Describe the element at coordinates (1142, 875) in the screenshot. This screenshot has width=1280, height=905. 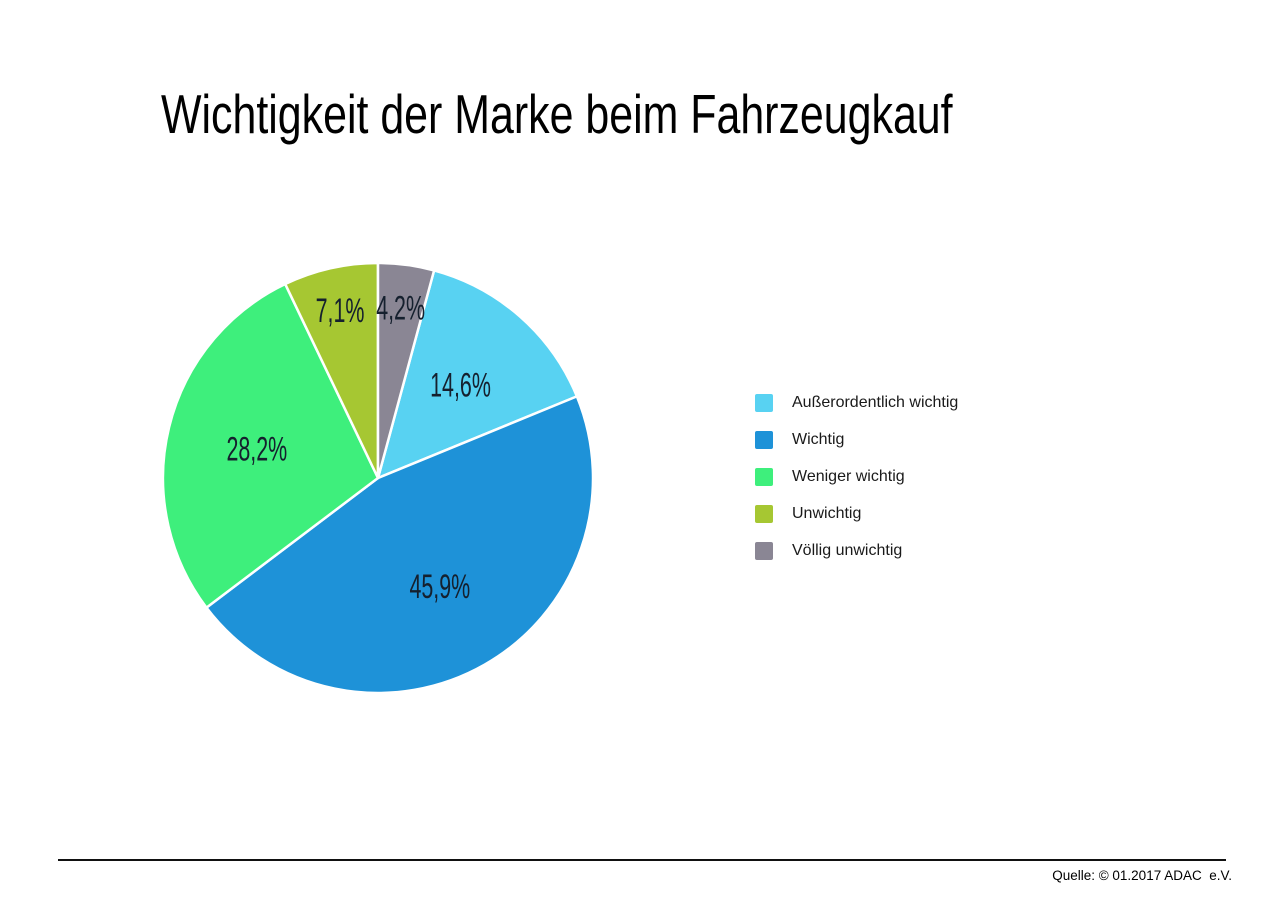
I see `source-note: Quelle: © 01.2017 ADAC e.V.` at that location.